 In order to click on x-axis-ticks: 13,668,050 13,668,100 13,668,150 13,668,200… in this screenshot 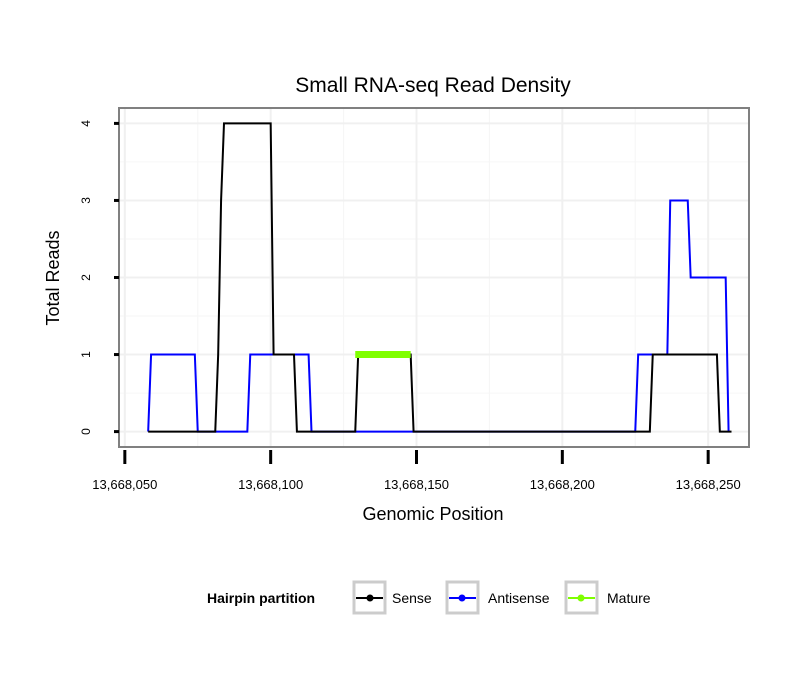, I will do `click(416, 471)`.